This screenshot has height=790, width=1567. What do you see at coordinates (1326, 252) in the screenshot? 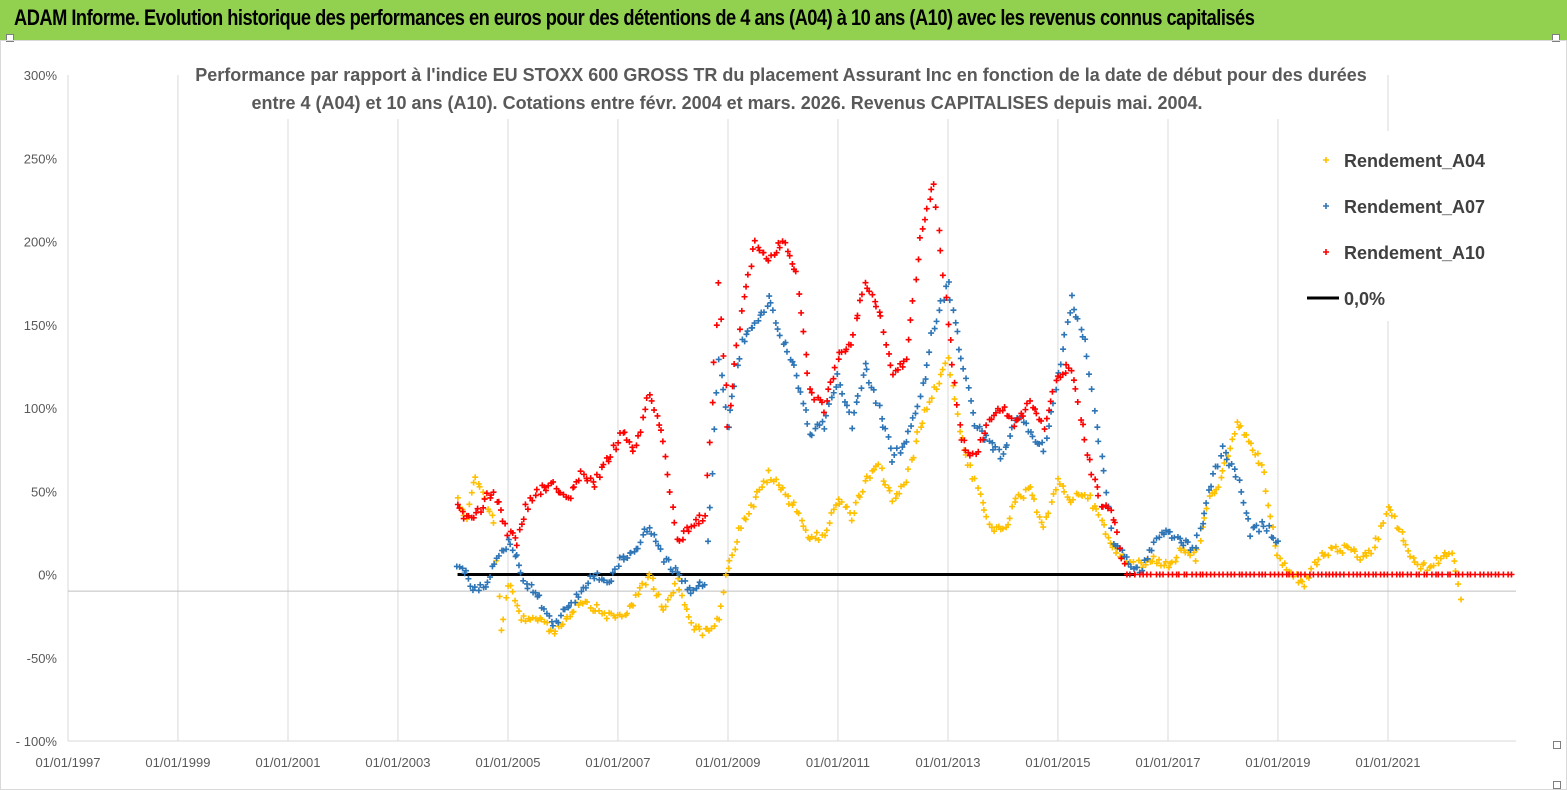
I see `legend-marker-Rendement_A10` at bounding box center [1326, 252].